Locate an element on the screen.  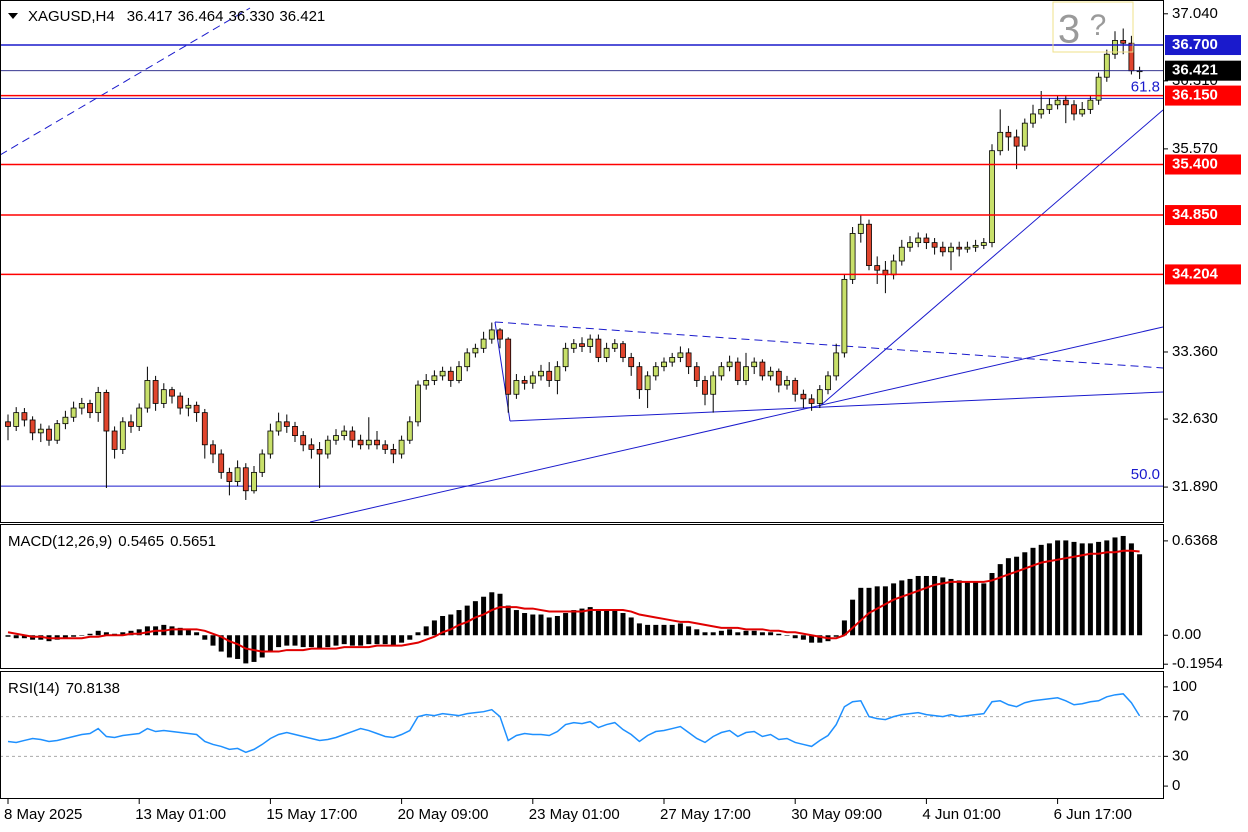
y-tick-label: 0.6368 is located at coordinates (1195, 540).